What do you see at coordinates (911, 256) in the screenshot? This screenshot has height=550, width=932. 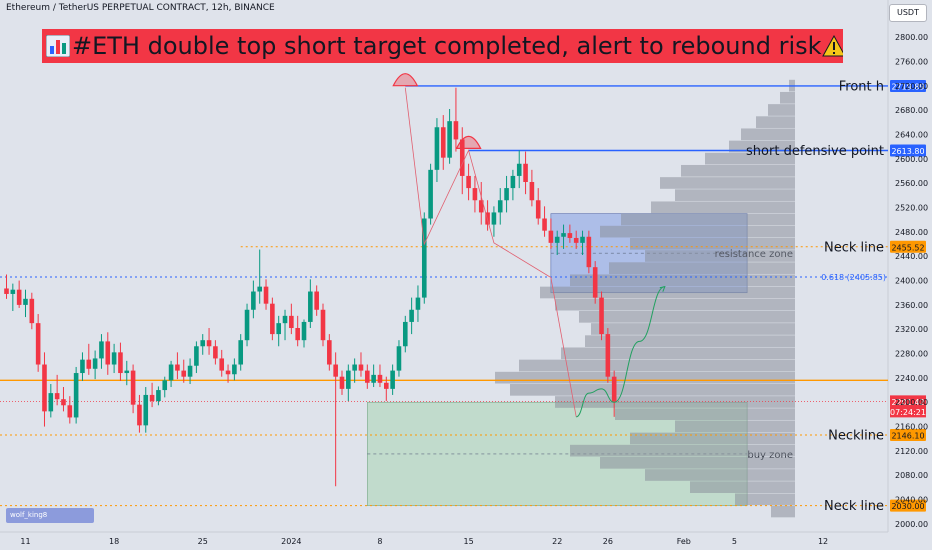 I see `y-tick-label: 2440.00` at bounding box center [911, 256].